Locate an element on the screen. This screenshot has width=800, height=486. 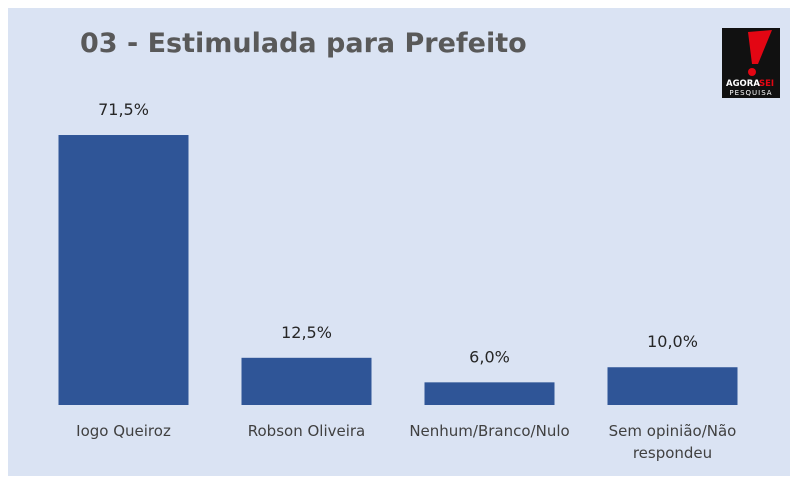
value-label: 12,5% is located at coordinates (306, 332).